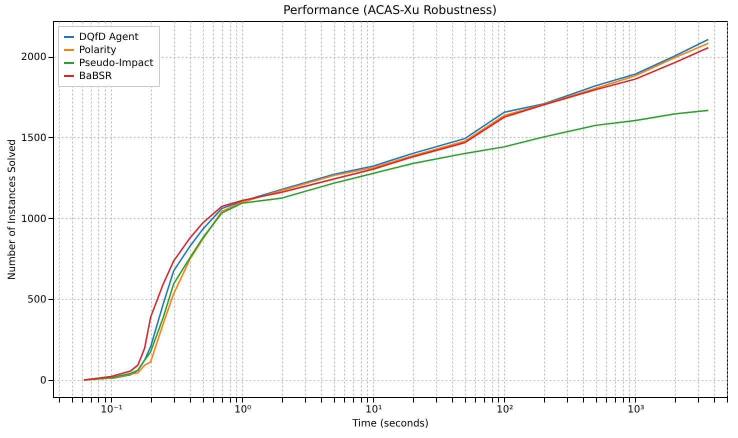 The height and width of the screenshot is (438, 738). I want to click on x-tick-label: 10², so click(505, 410).